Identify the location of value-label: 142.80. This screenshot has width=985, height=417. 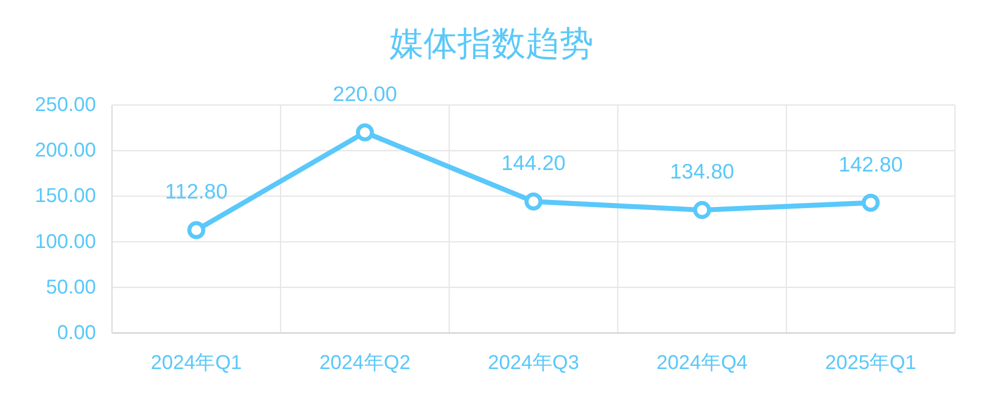
(870, 164).